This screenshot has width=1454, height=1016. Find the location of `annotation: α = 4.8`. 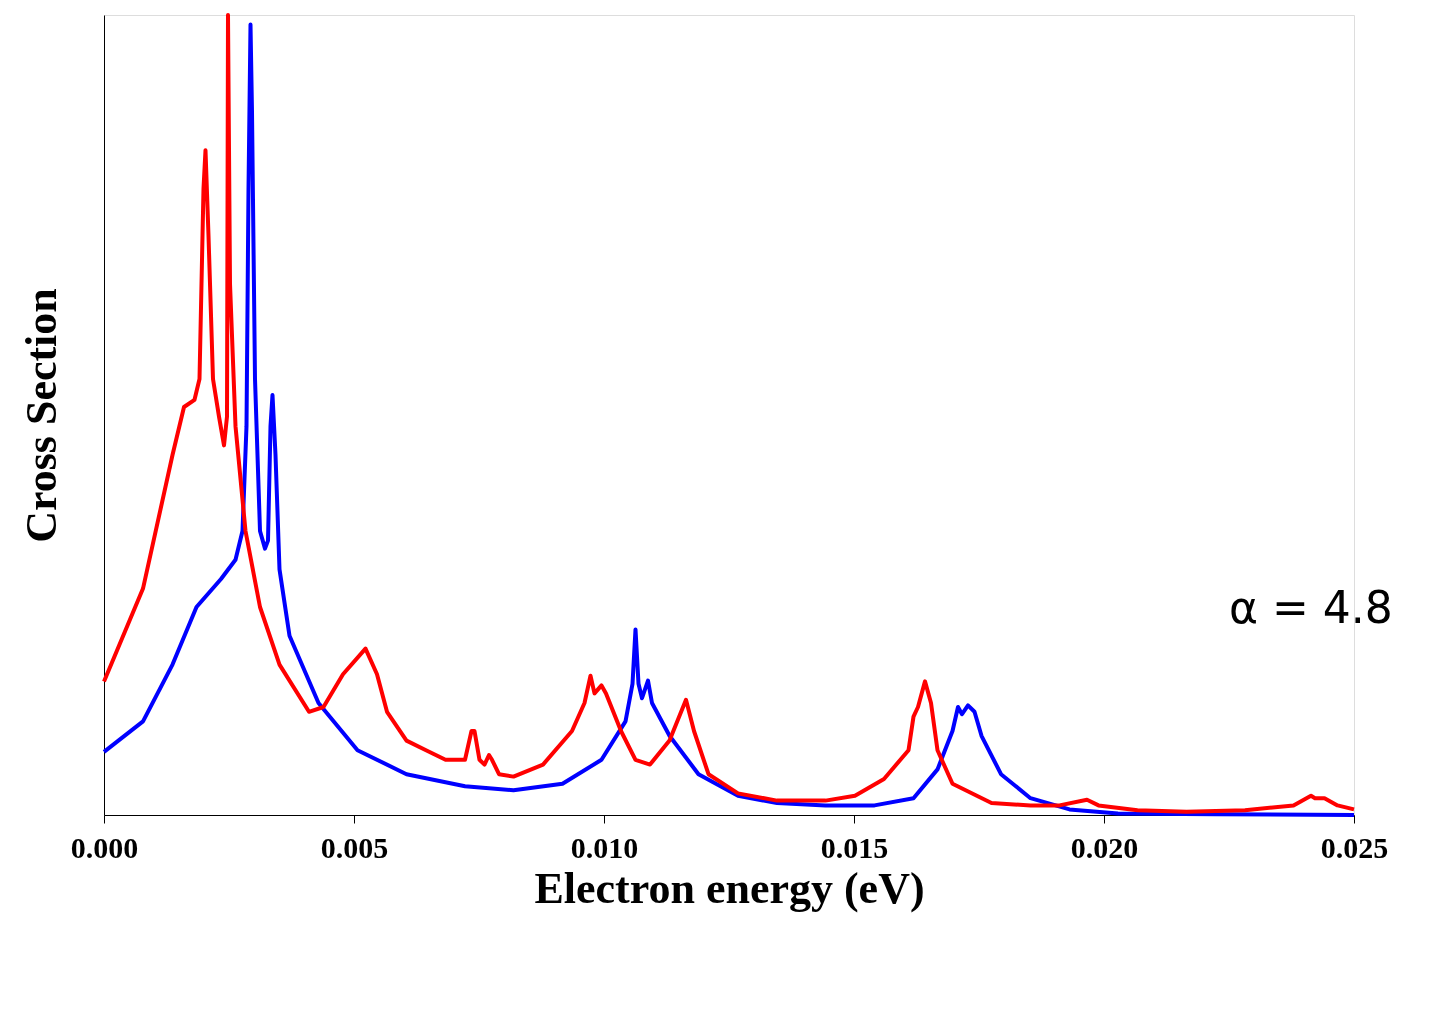

annotation: α = 4.8 is located at coordinates (1311, 607).